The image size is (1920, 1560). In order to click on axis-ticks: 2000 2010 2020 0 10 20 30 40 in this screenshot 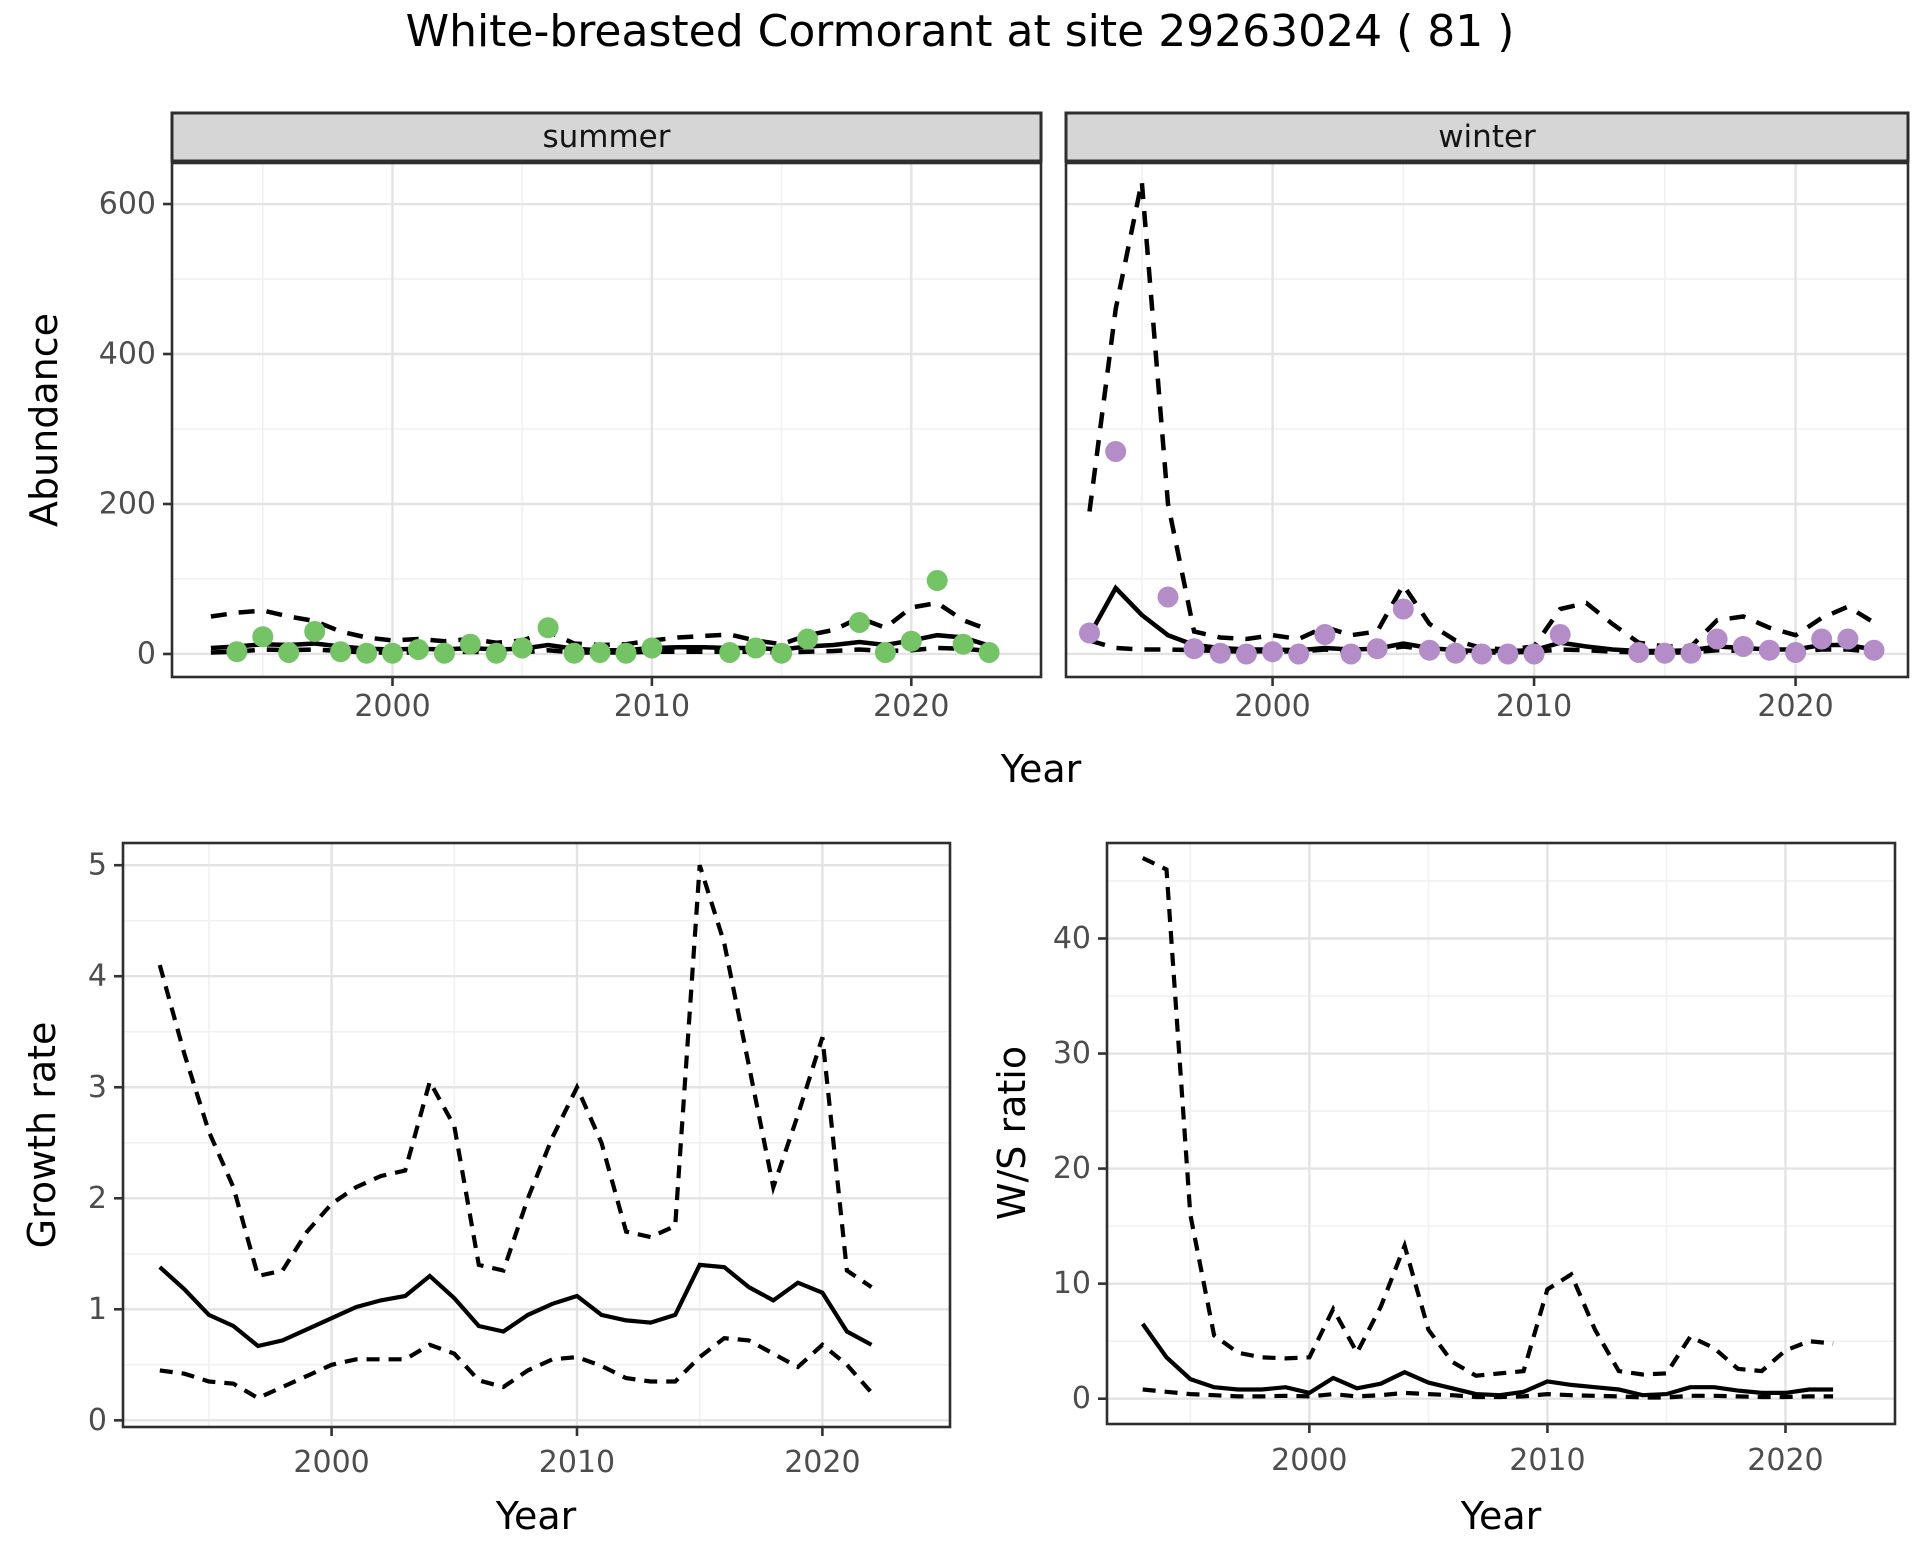, I will do `click(1438, 1199)`.